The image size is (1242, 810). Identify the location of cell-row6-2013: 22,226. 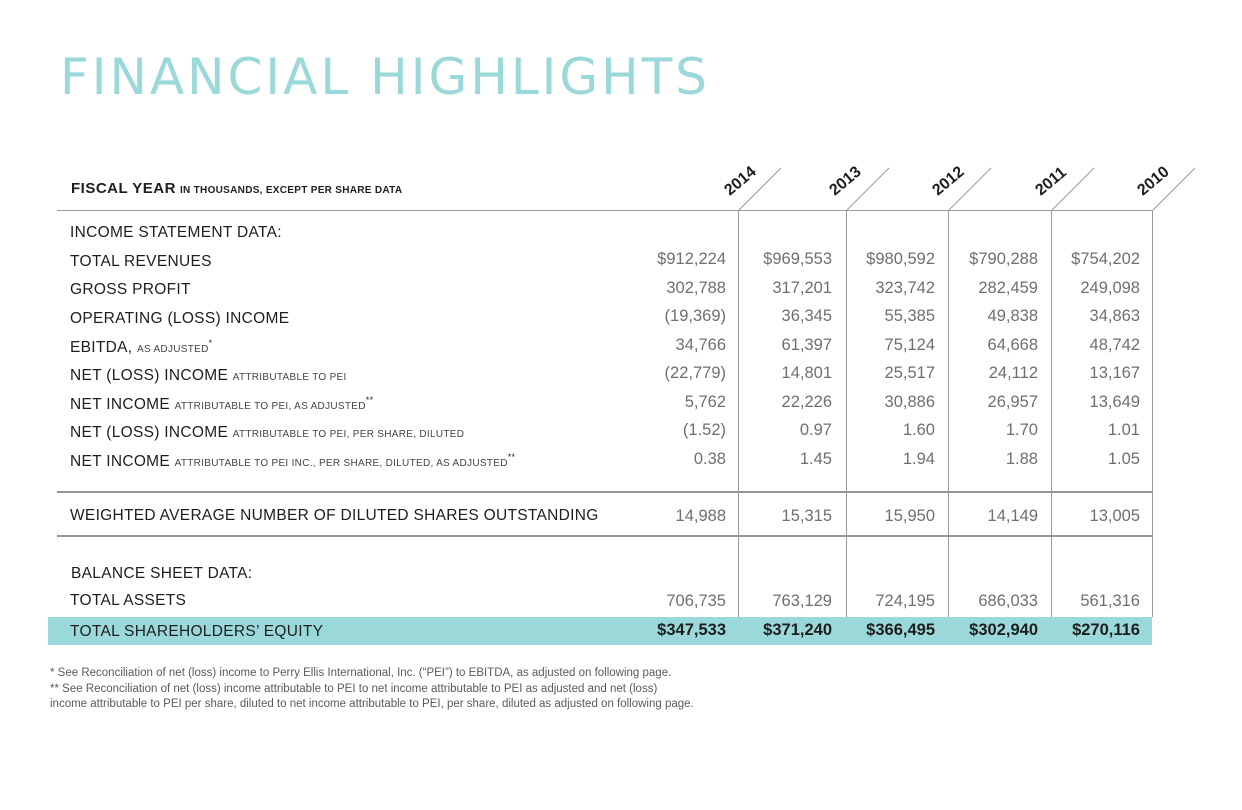
(806, 402).